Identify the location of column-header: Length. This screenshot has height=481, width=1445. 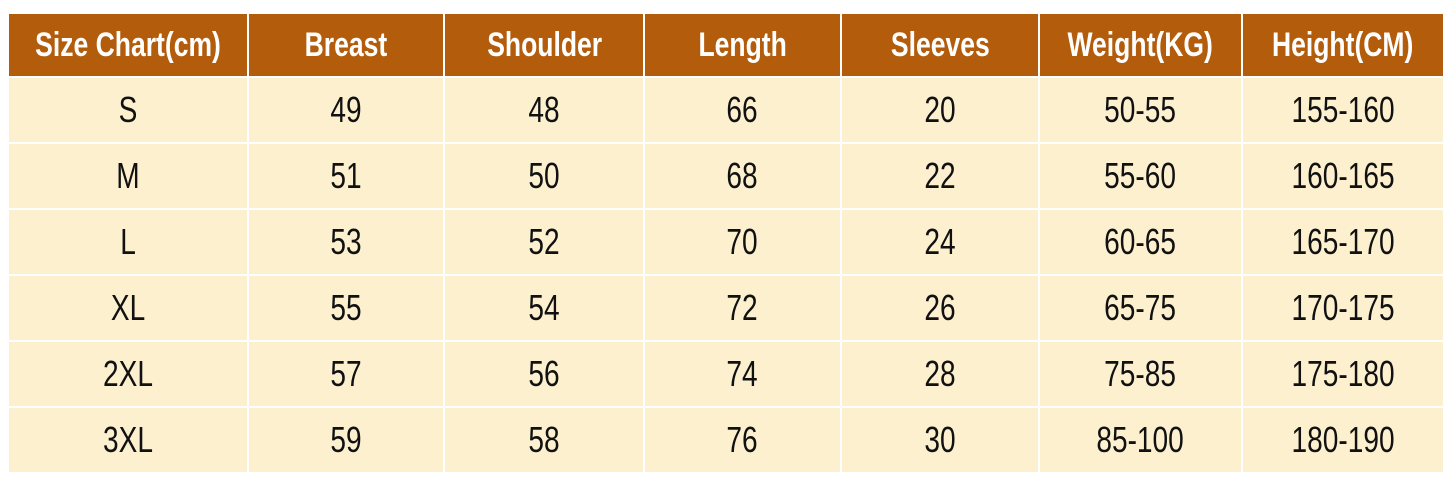
(742, 45).